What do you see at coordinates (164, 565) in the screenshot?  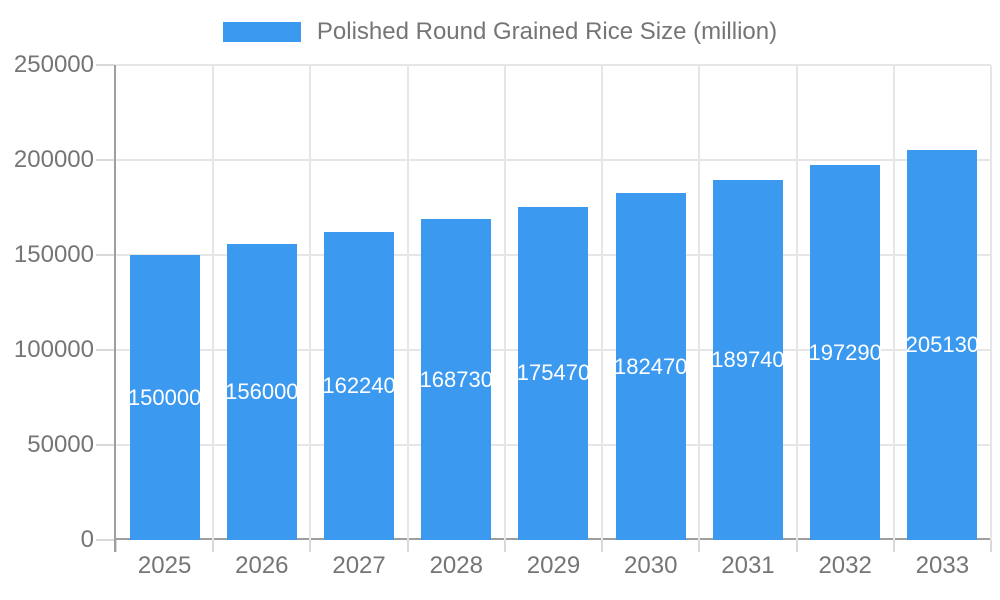 I see `x-tick-label: 2025` at bounding box center [164, 565].